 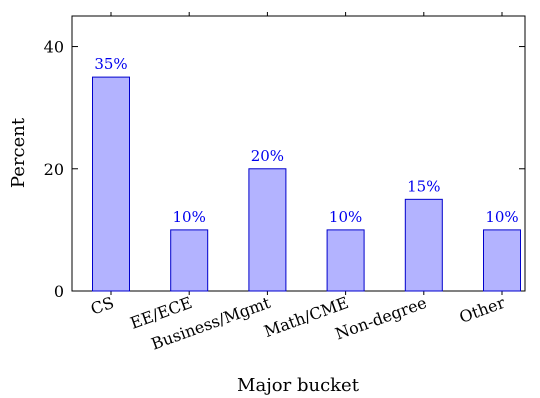 I want to click on bar-other, so click(x=502, y=260).